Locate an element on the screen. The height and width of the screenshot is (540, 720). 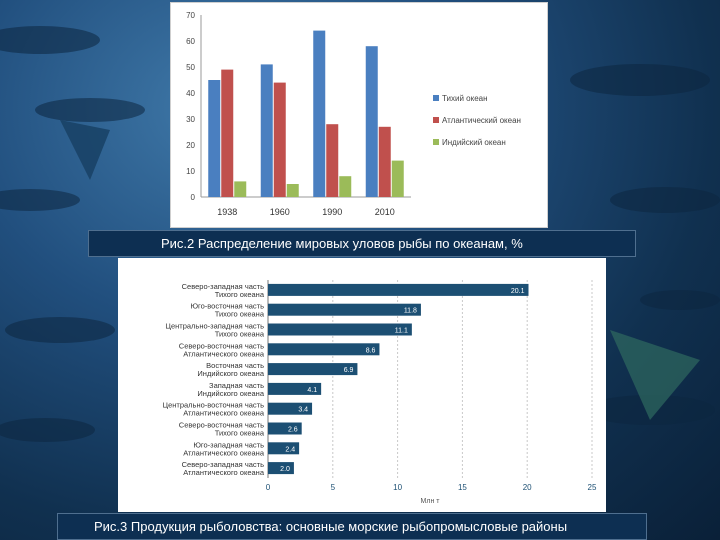
x-axis-title: Млн т is located at coordinates (431, 501).